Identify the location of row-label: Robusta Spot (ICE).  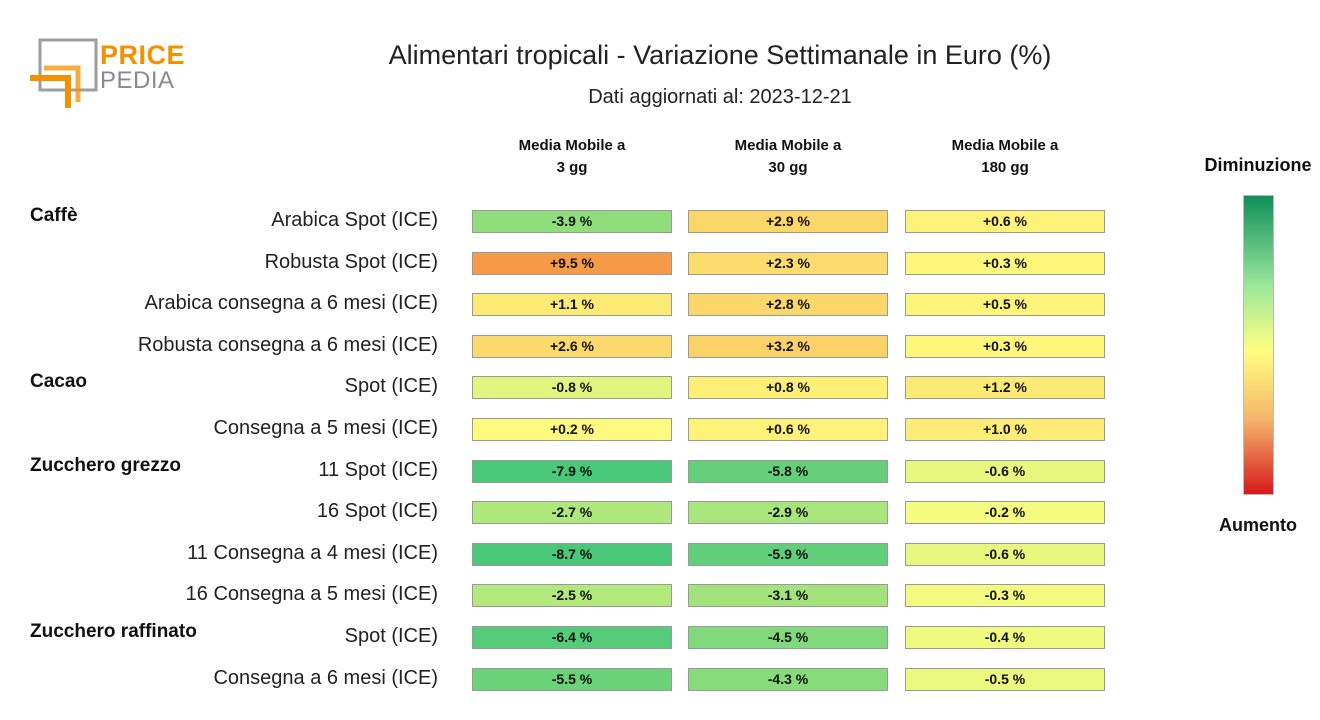
(351, 261).